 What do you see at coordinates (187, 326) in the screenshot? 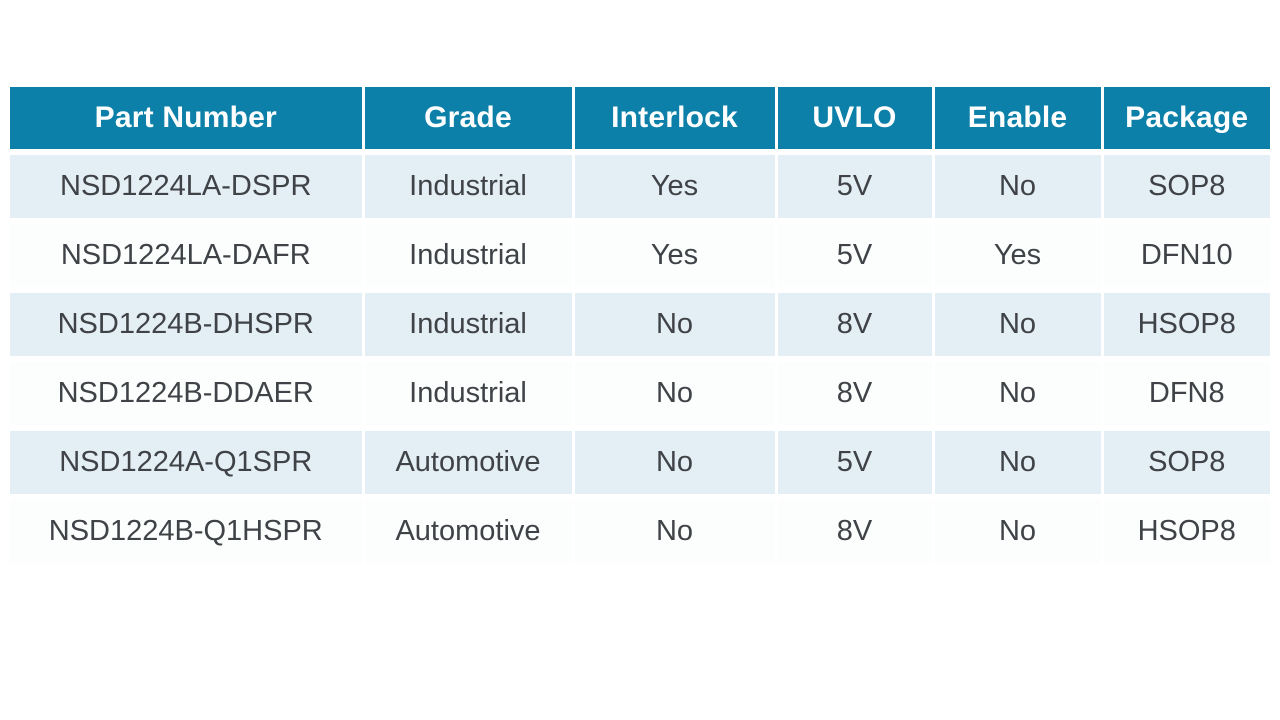
I see `cell-part-number: NSD1224B-DHSPR` at bounding box center [187, 326].